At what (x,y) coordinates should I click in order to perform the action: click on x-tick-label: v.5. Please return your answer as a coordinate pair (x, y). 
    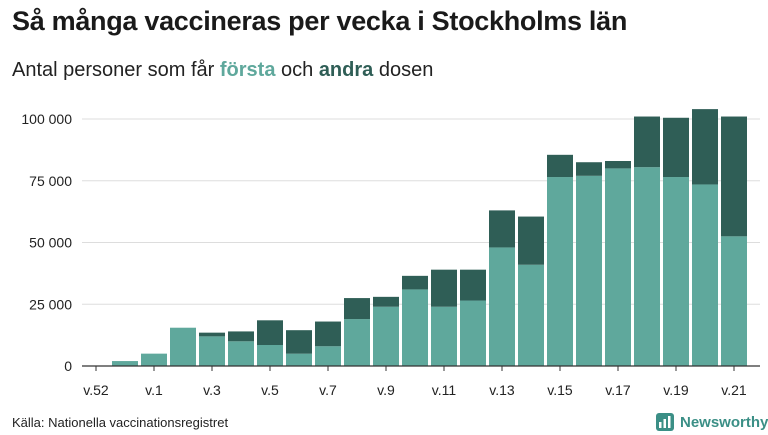
    Looking at the image, I should click on (270, 390).